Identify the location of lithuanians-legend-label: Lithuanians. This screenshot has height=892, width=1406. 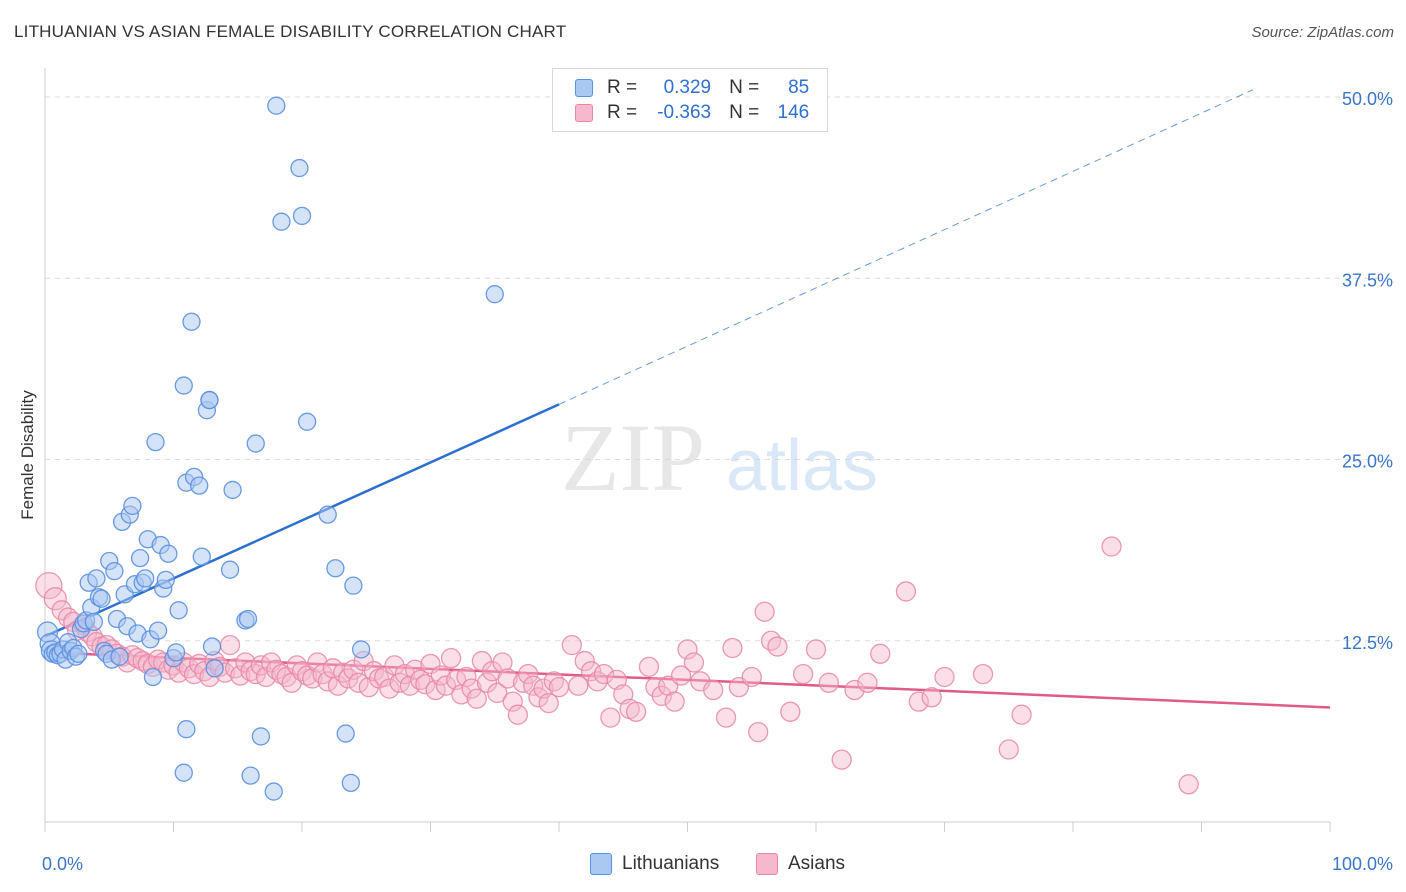
(671, 863).